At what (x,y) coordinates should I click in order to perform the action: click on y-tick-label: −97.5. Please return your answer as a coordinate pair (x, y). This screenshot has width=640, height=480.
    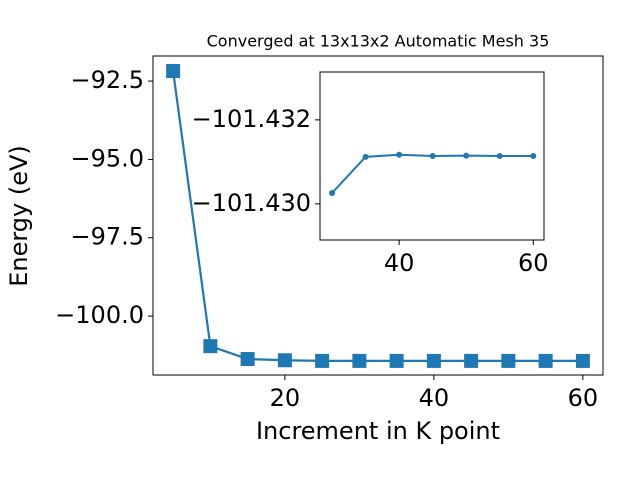
    Looking at the image, I should click on (107, 237).